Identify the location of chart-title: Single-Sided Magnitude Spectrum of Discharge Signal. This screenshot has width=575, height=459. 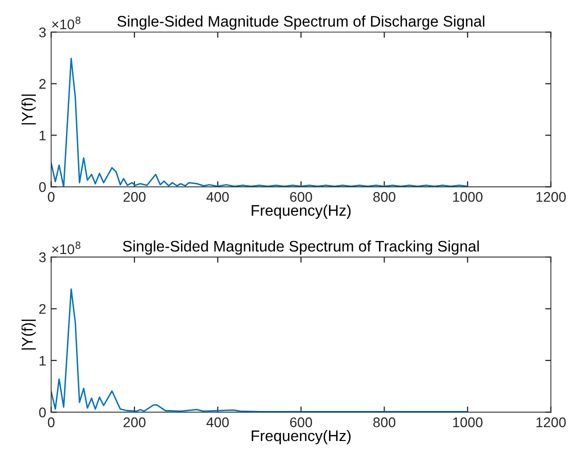
(300, 23).